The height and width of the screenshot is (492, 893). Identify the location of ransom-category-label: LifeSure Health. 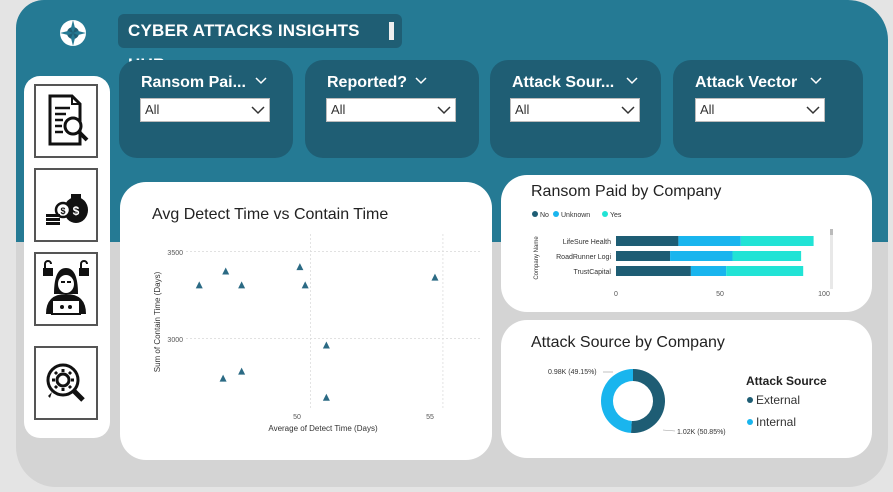
(587, 242).